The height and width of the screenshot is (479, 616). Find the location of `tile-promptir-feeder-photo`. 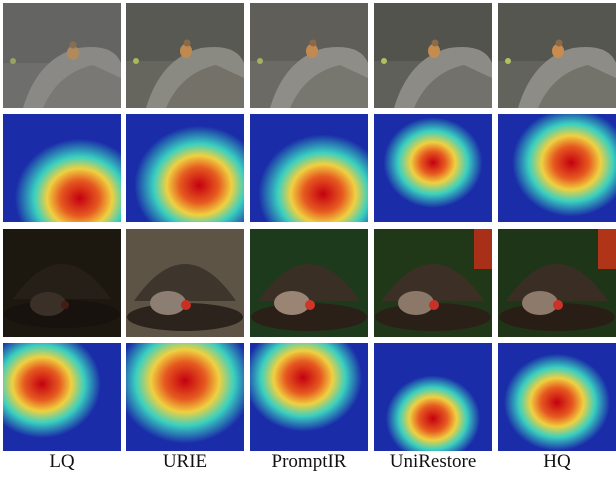

tile-promptir-feeder-photo is located at coordinates (309, 283).